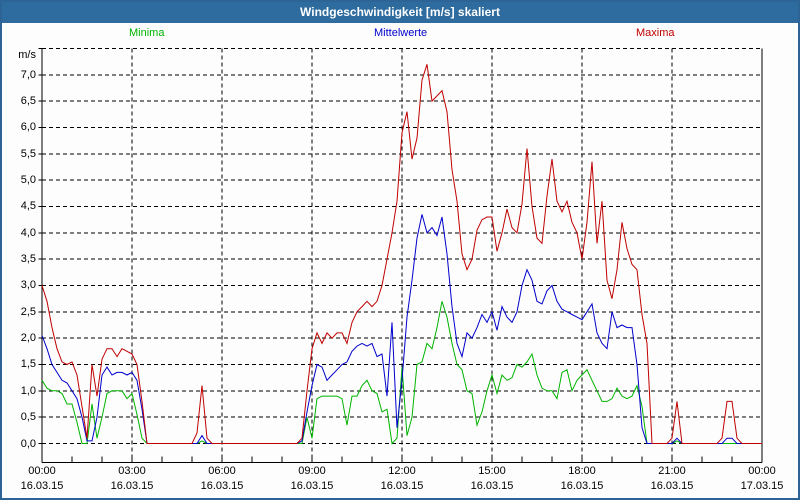  I want to click on y-tick-label: 0,0, so click(28, 443).